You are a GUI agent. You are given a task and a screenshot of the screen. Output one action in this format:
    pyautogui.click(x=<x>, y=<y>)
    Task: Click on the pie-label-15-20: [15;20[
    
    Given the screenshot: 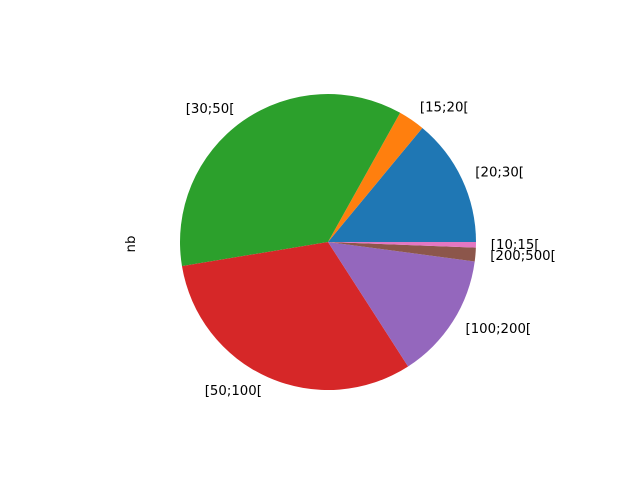 What is the action you would take?
    pyautogui.click(x=444, y=108)
    